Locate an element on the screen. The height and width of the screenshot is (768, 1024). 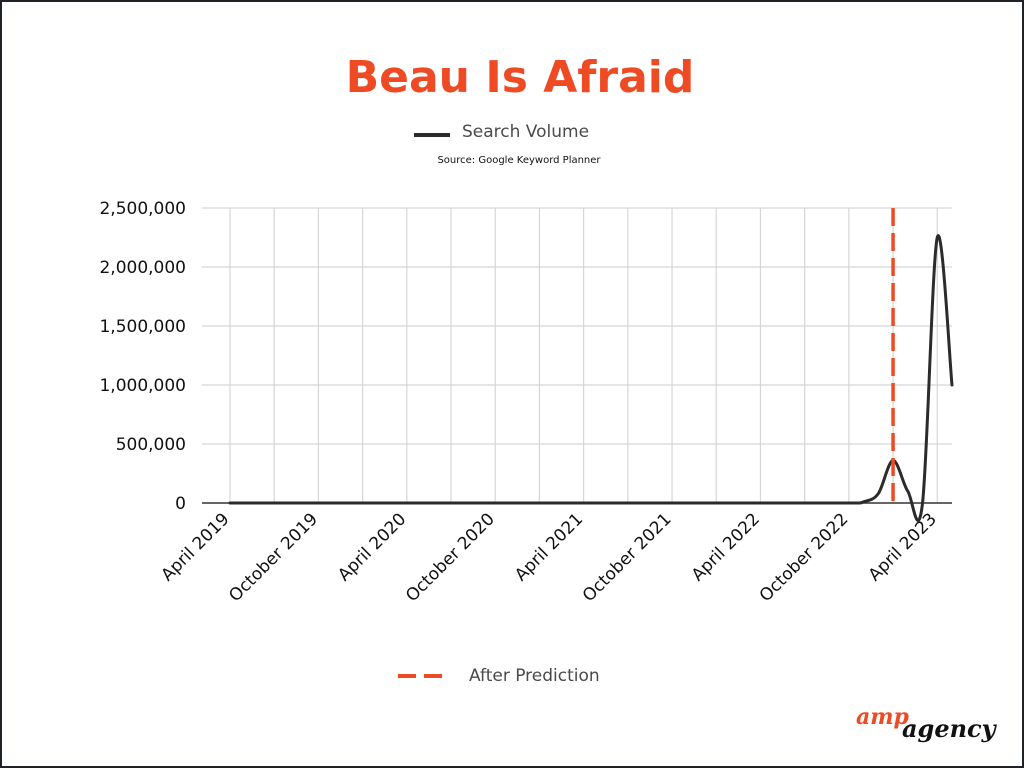
y-tick-label: 1,500,000 is located at coordinates (142, 327).